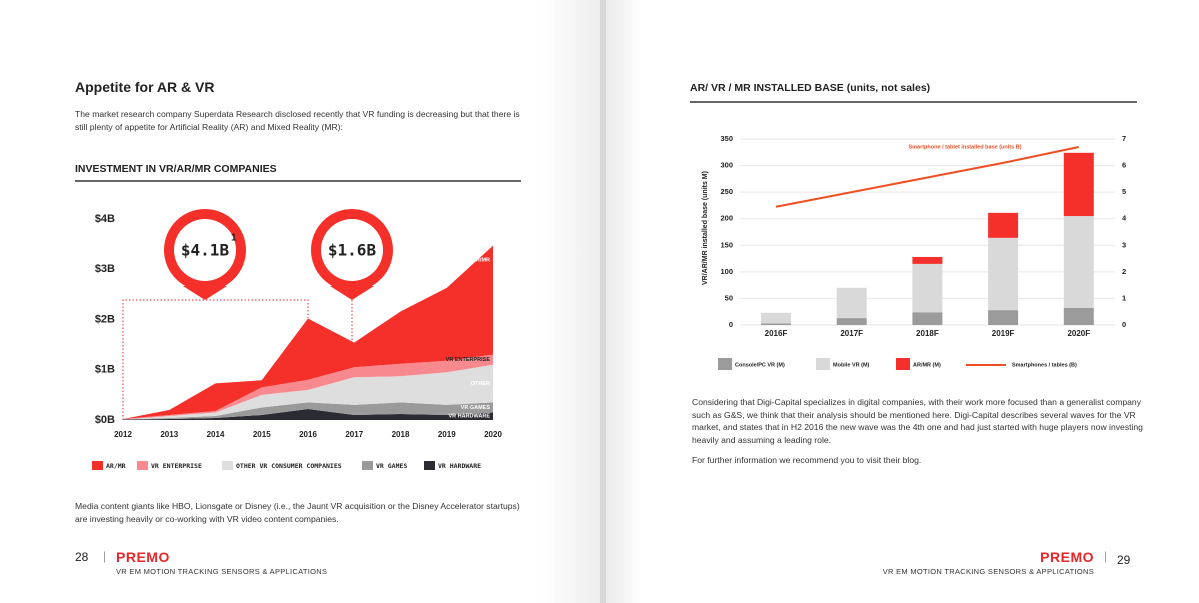 The height and width of the screenshot is (603, 1199). I want to click on x-tick-label: 2017F, so click(851, 333).